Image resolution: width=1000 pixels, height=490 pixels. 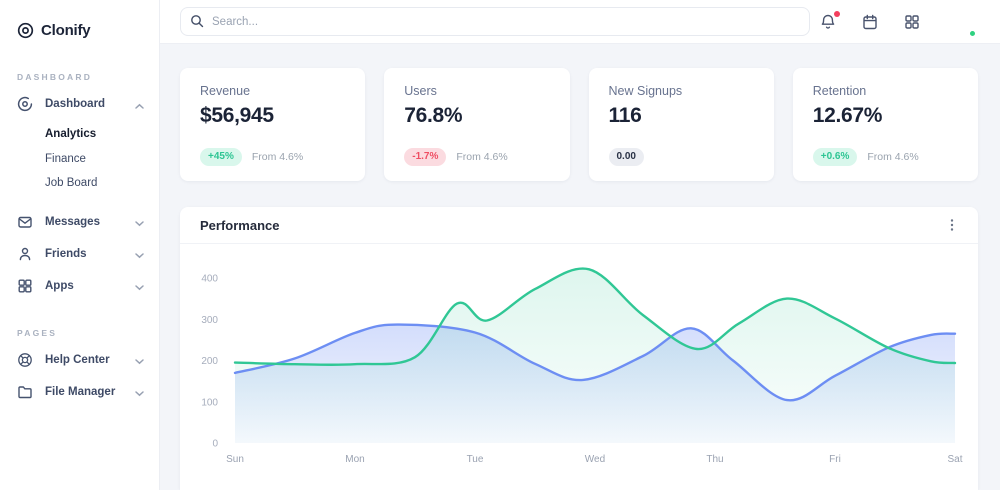 I want to click on user-icon, so click(x=25, y=254).